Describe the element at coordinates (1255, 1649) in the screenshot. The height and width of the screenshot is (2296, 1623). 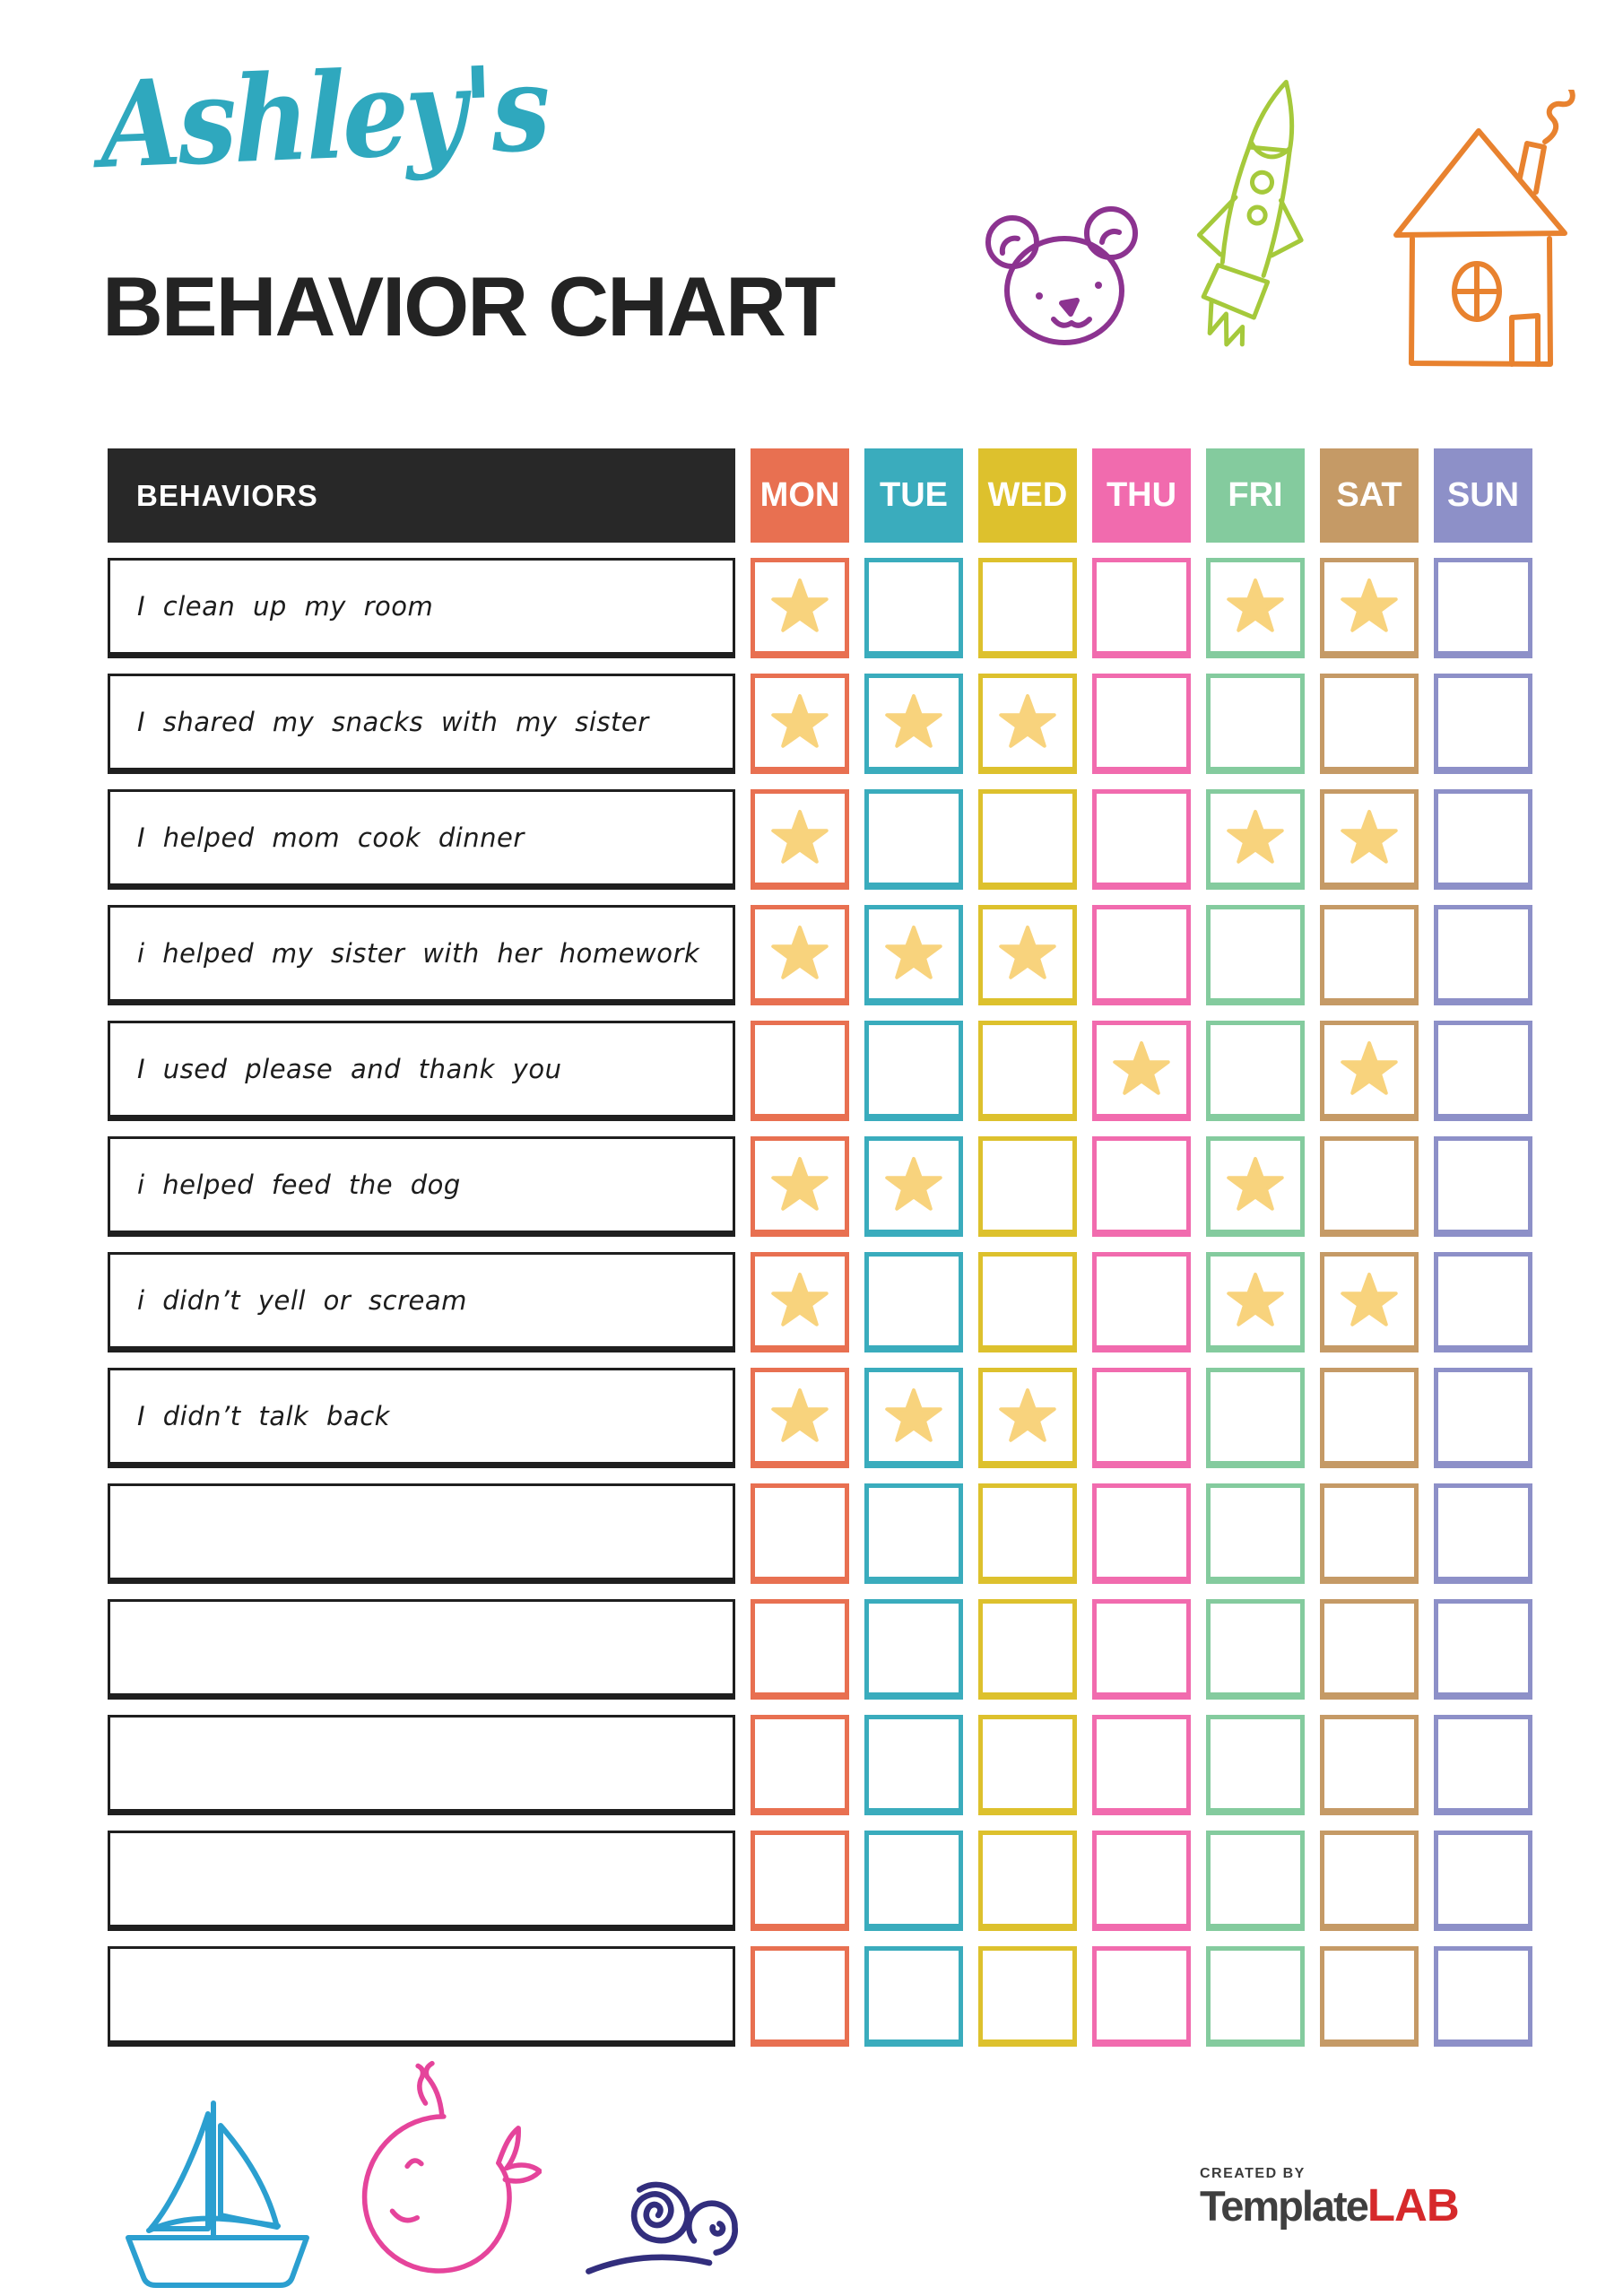
I see `star-cell-fri-row10` at that location.